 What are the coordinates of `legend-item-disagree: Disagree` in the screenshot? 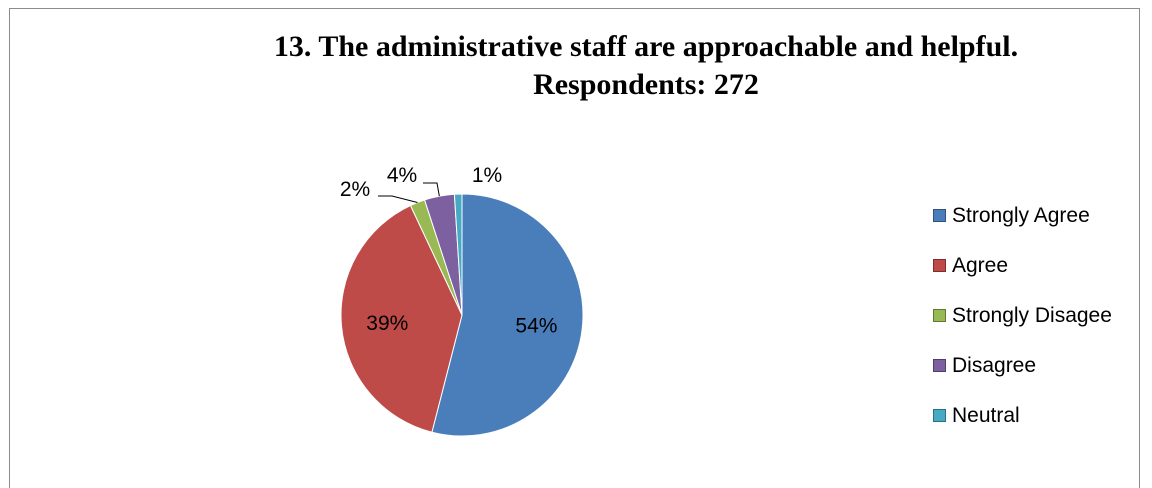 It's located at (1022, 365).